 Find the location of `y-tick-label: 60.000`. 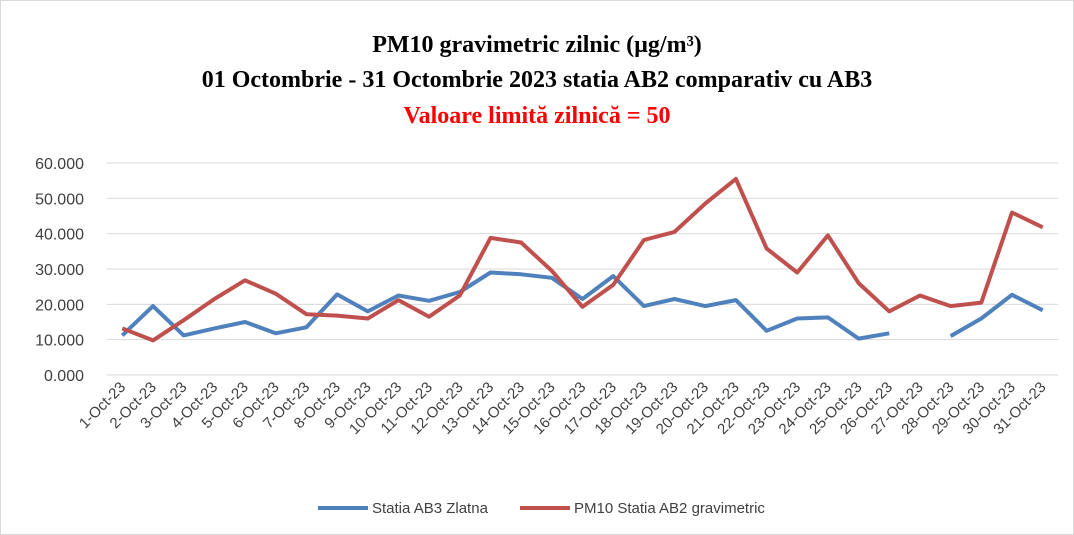

y-tick-label: 60.000 is located at coordinates (59, 164).